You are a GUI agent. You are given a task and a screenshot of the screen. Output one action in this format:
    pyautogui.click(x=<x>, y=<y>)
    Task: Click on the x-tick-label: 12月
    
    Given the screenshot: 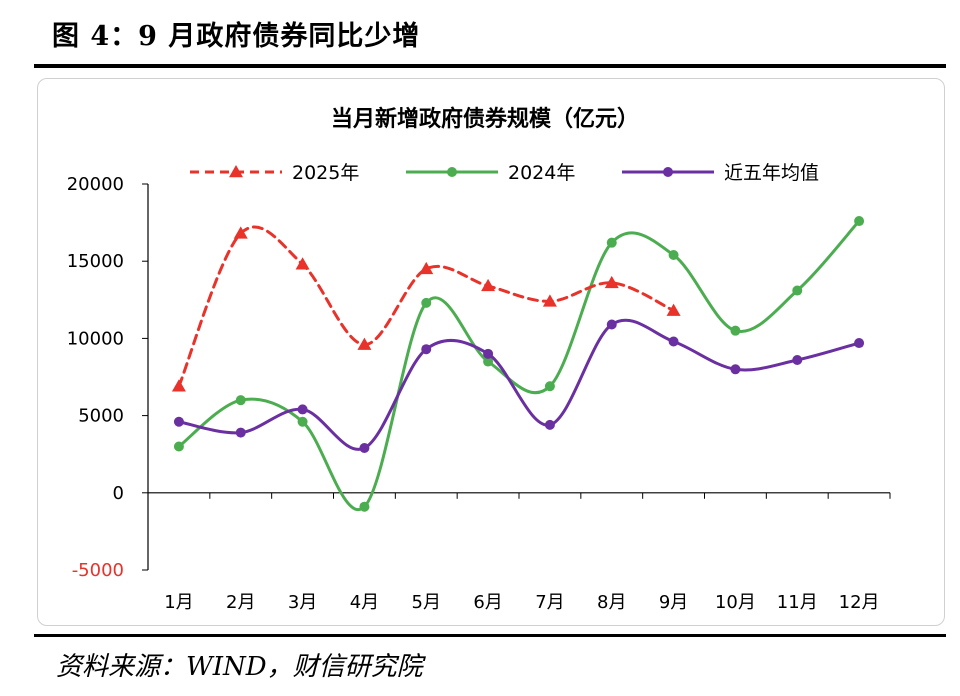 What is the action you would take?
    pyautogui.click(x=859, y=602)
    